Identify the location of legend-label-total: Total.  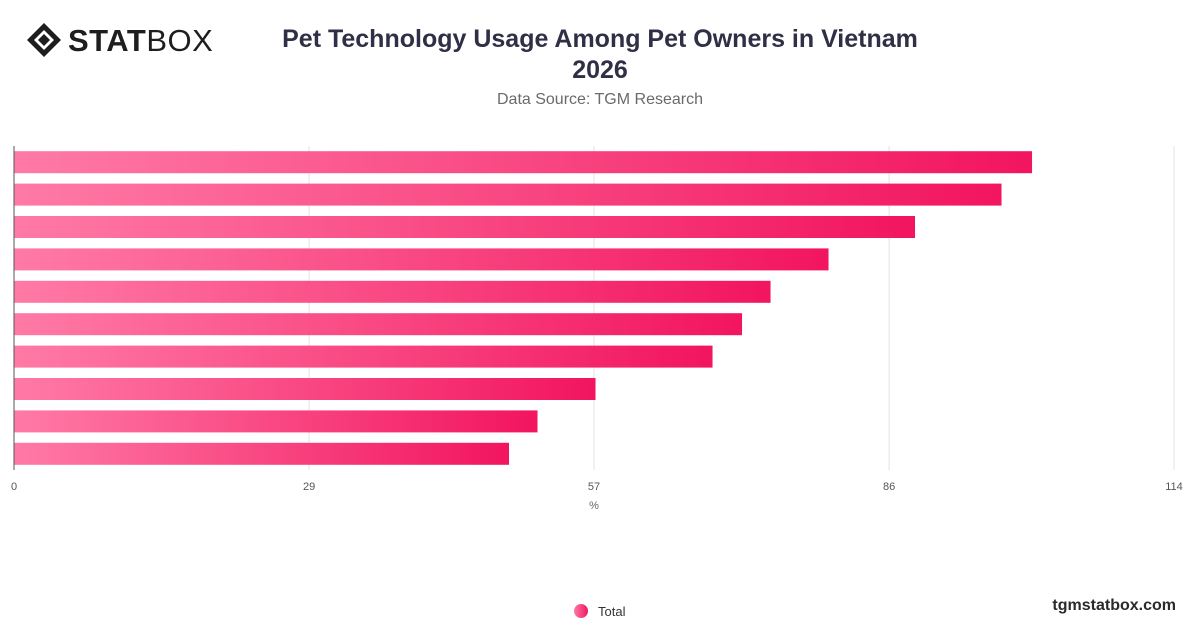
(612, 611).